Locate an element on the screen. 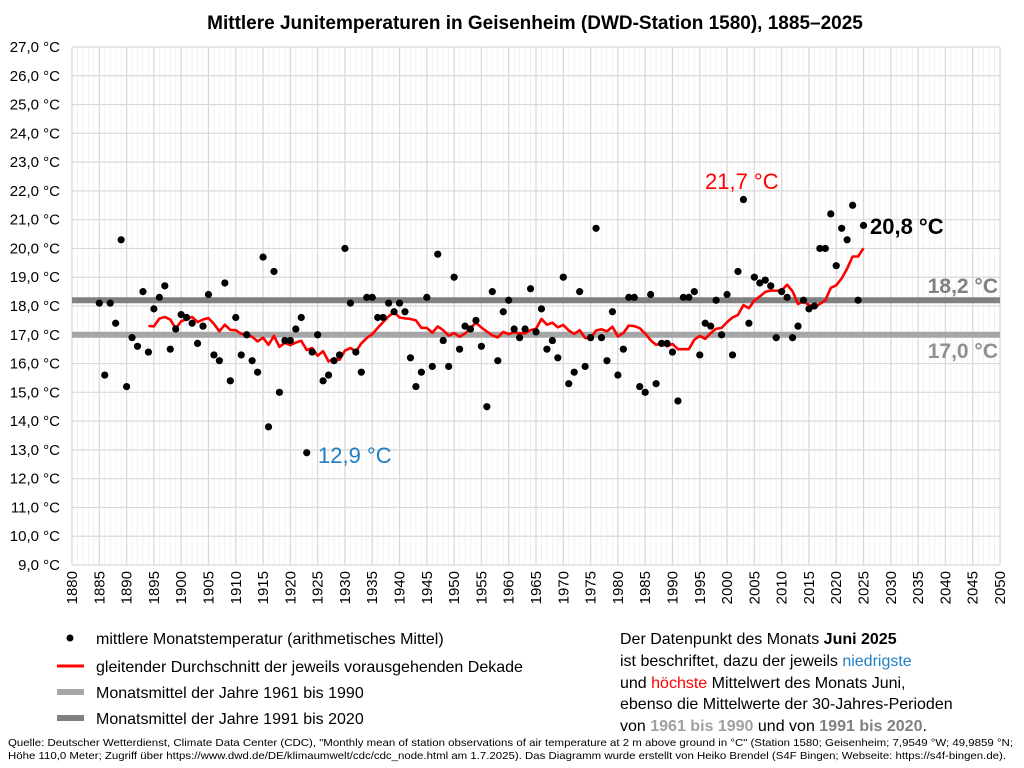 This screenshot has width=1024, height=768. annotation-1961-1990: 17,0 °C is located at coordinates (963, 351).